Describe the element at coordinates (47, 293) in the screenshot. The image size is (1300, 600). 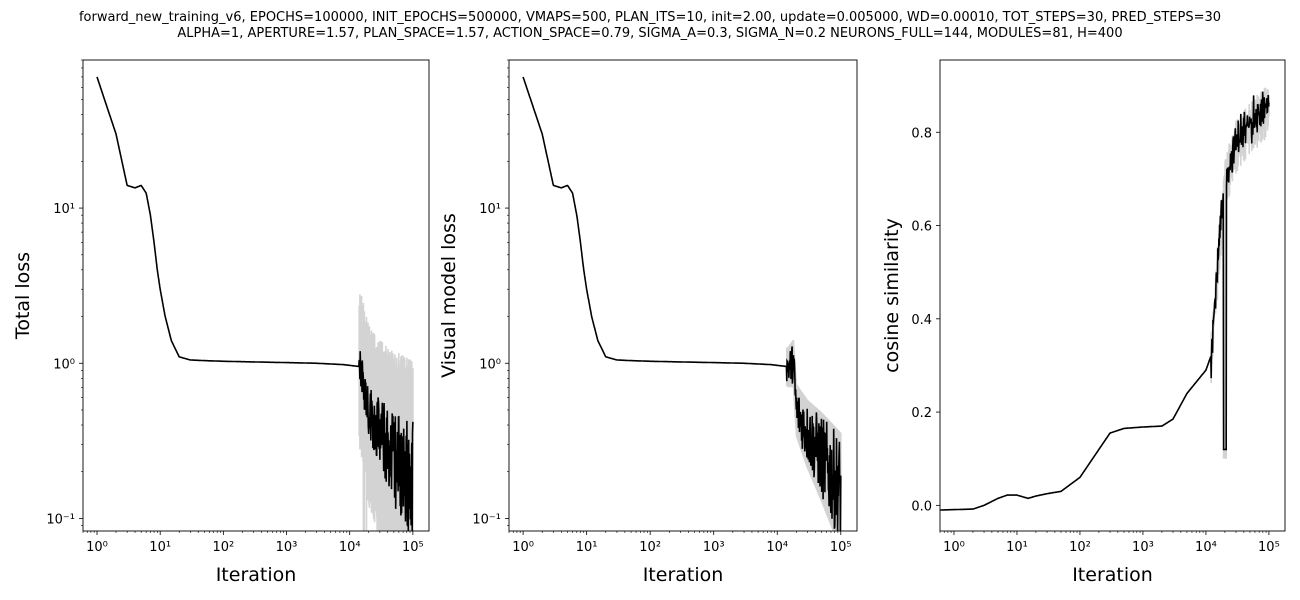
I see `y-axis: 10⁻¹ 10⁰ 10¹ Total loss` at that location.